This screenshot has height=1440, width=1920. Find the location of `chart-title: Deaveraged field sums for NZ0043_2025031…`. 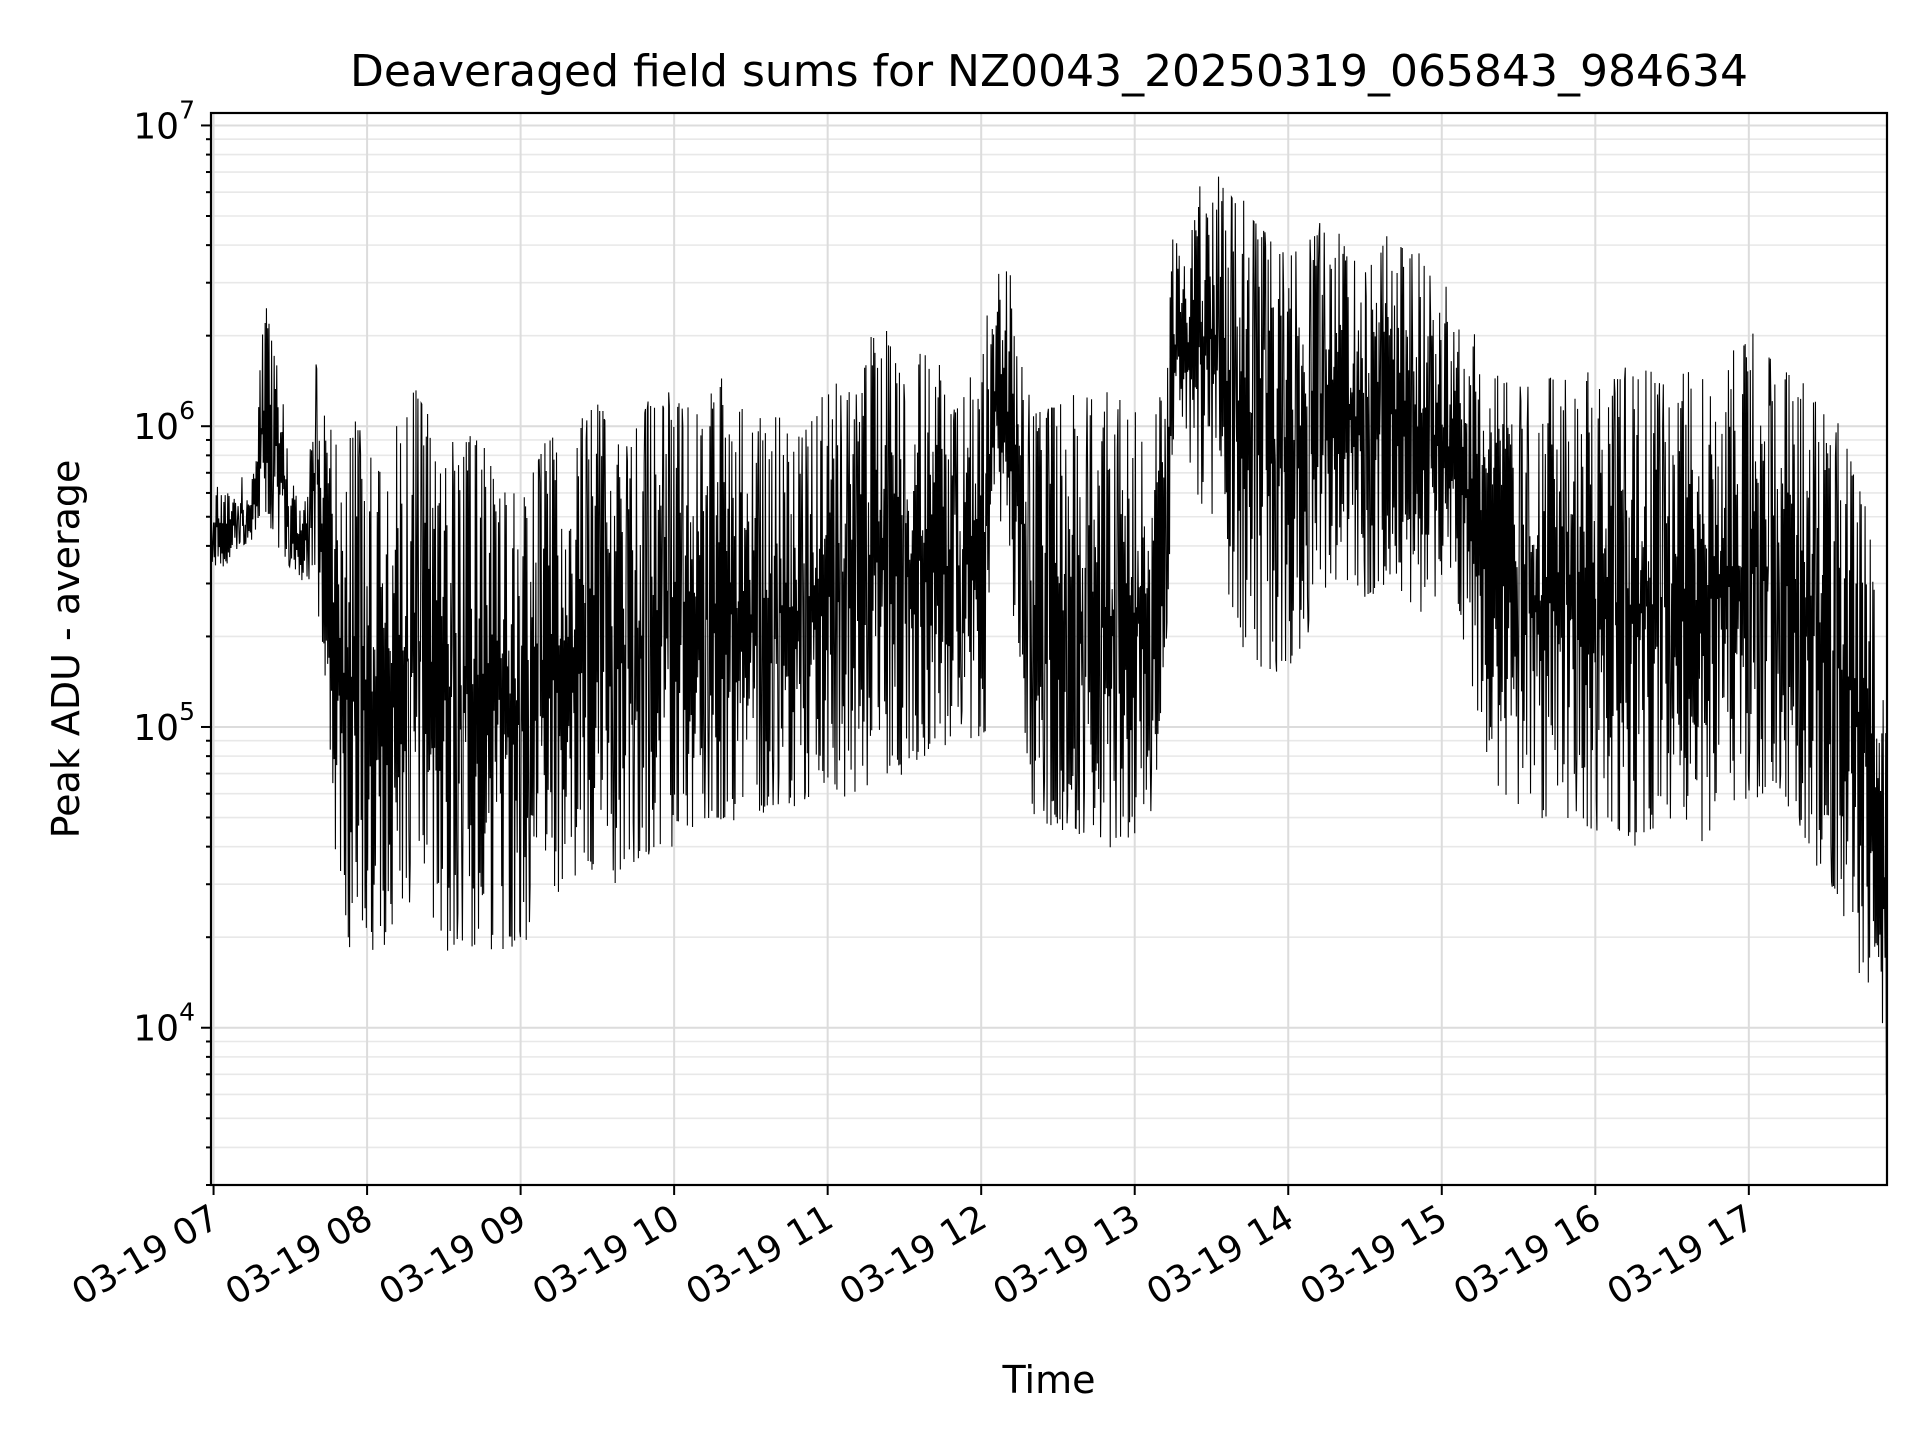

chart-title: Deaveraged field sums for NZ0043_2025031… is located at coordinates (1049, 71).